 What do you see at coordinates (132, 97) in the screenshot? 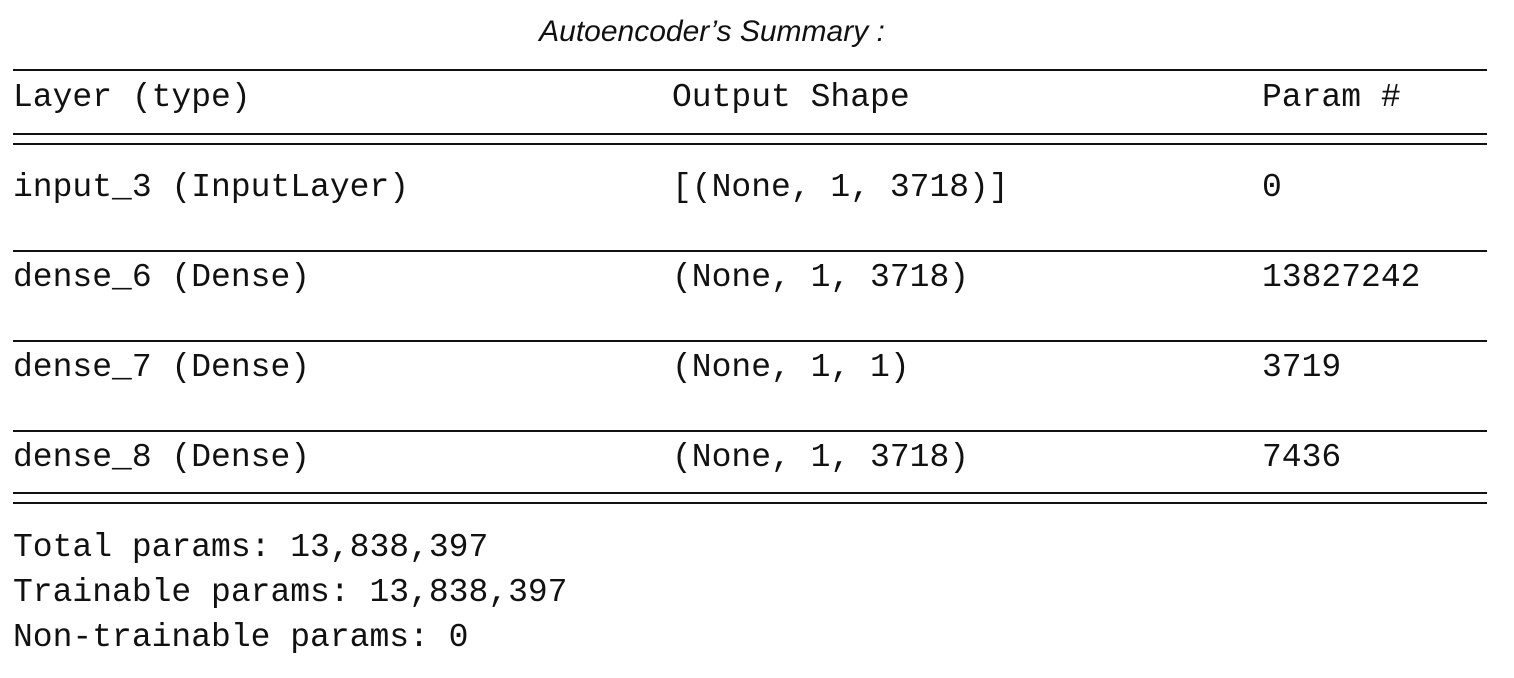
I see `header-layer-type: Layer (type)` at bounding box center [132, 97].